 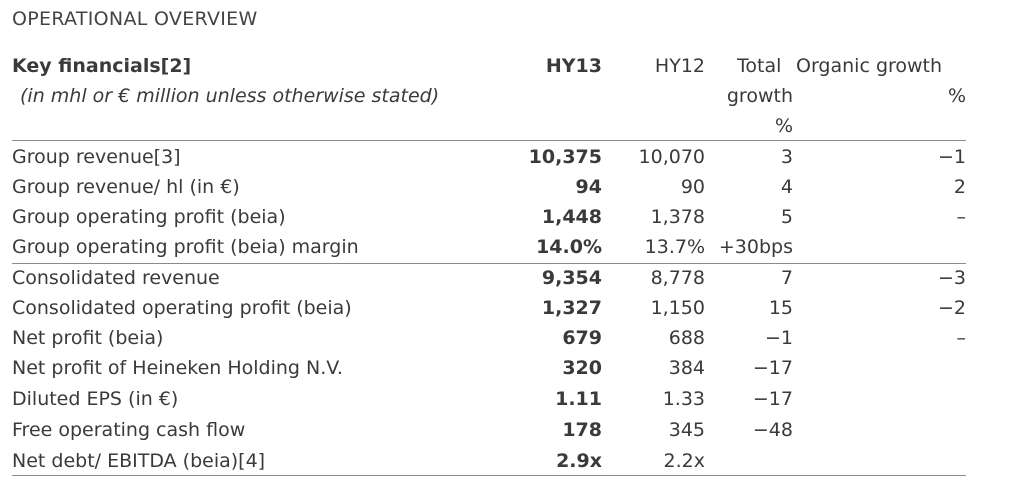 What do you see at coordinates (692, 187) in the screenshot?
I see `cell-hy12: 90` at bounding box center [692, 187].